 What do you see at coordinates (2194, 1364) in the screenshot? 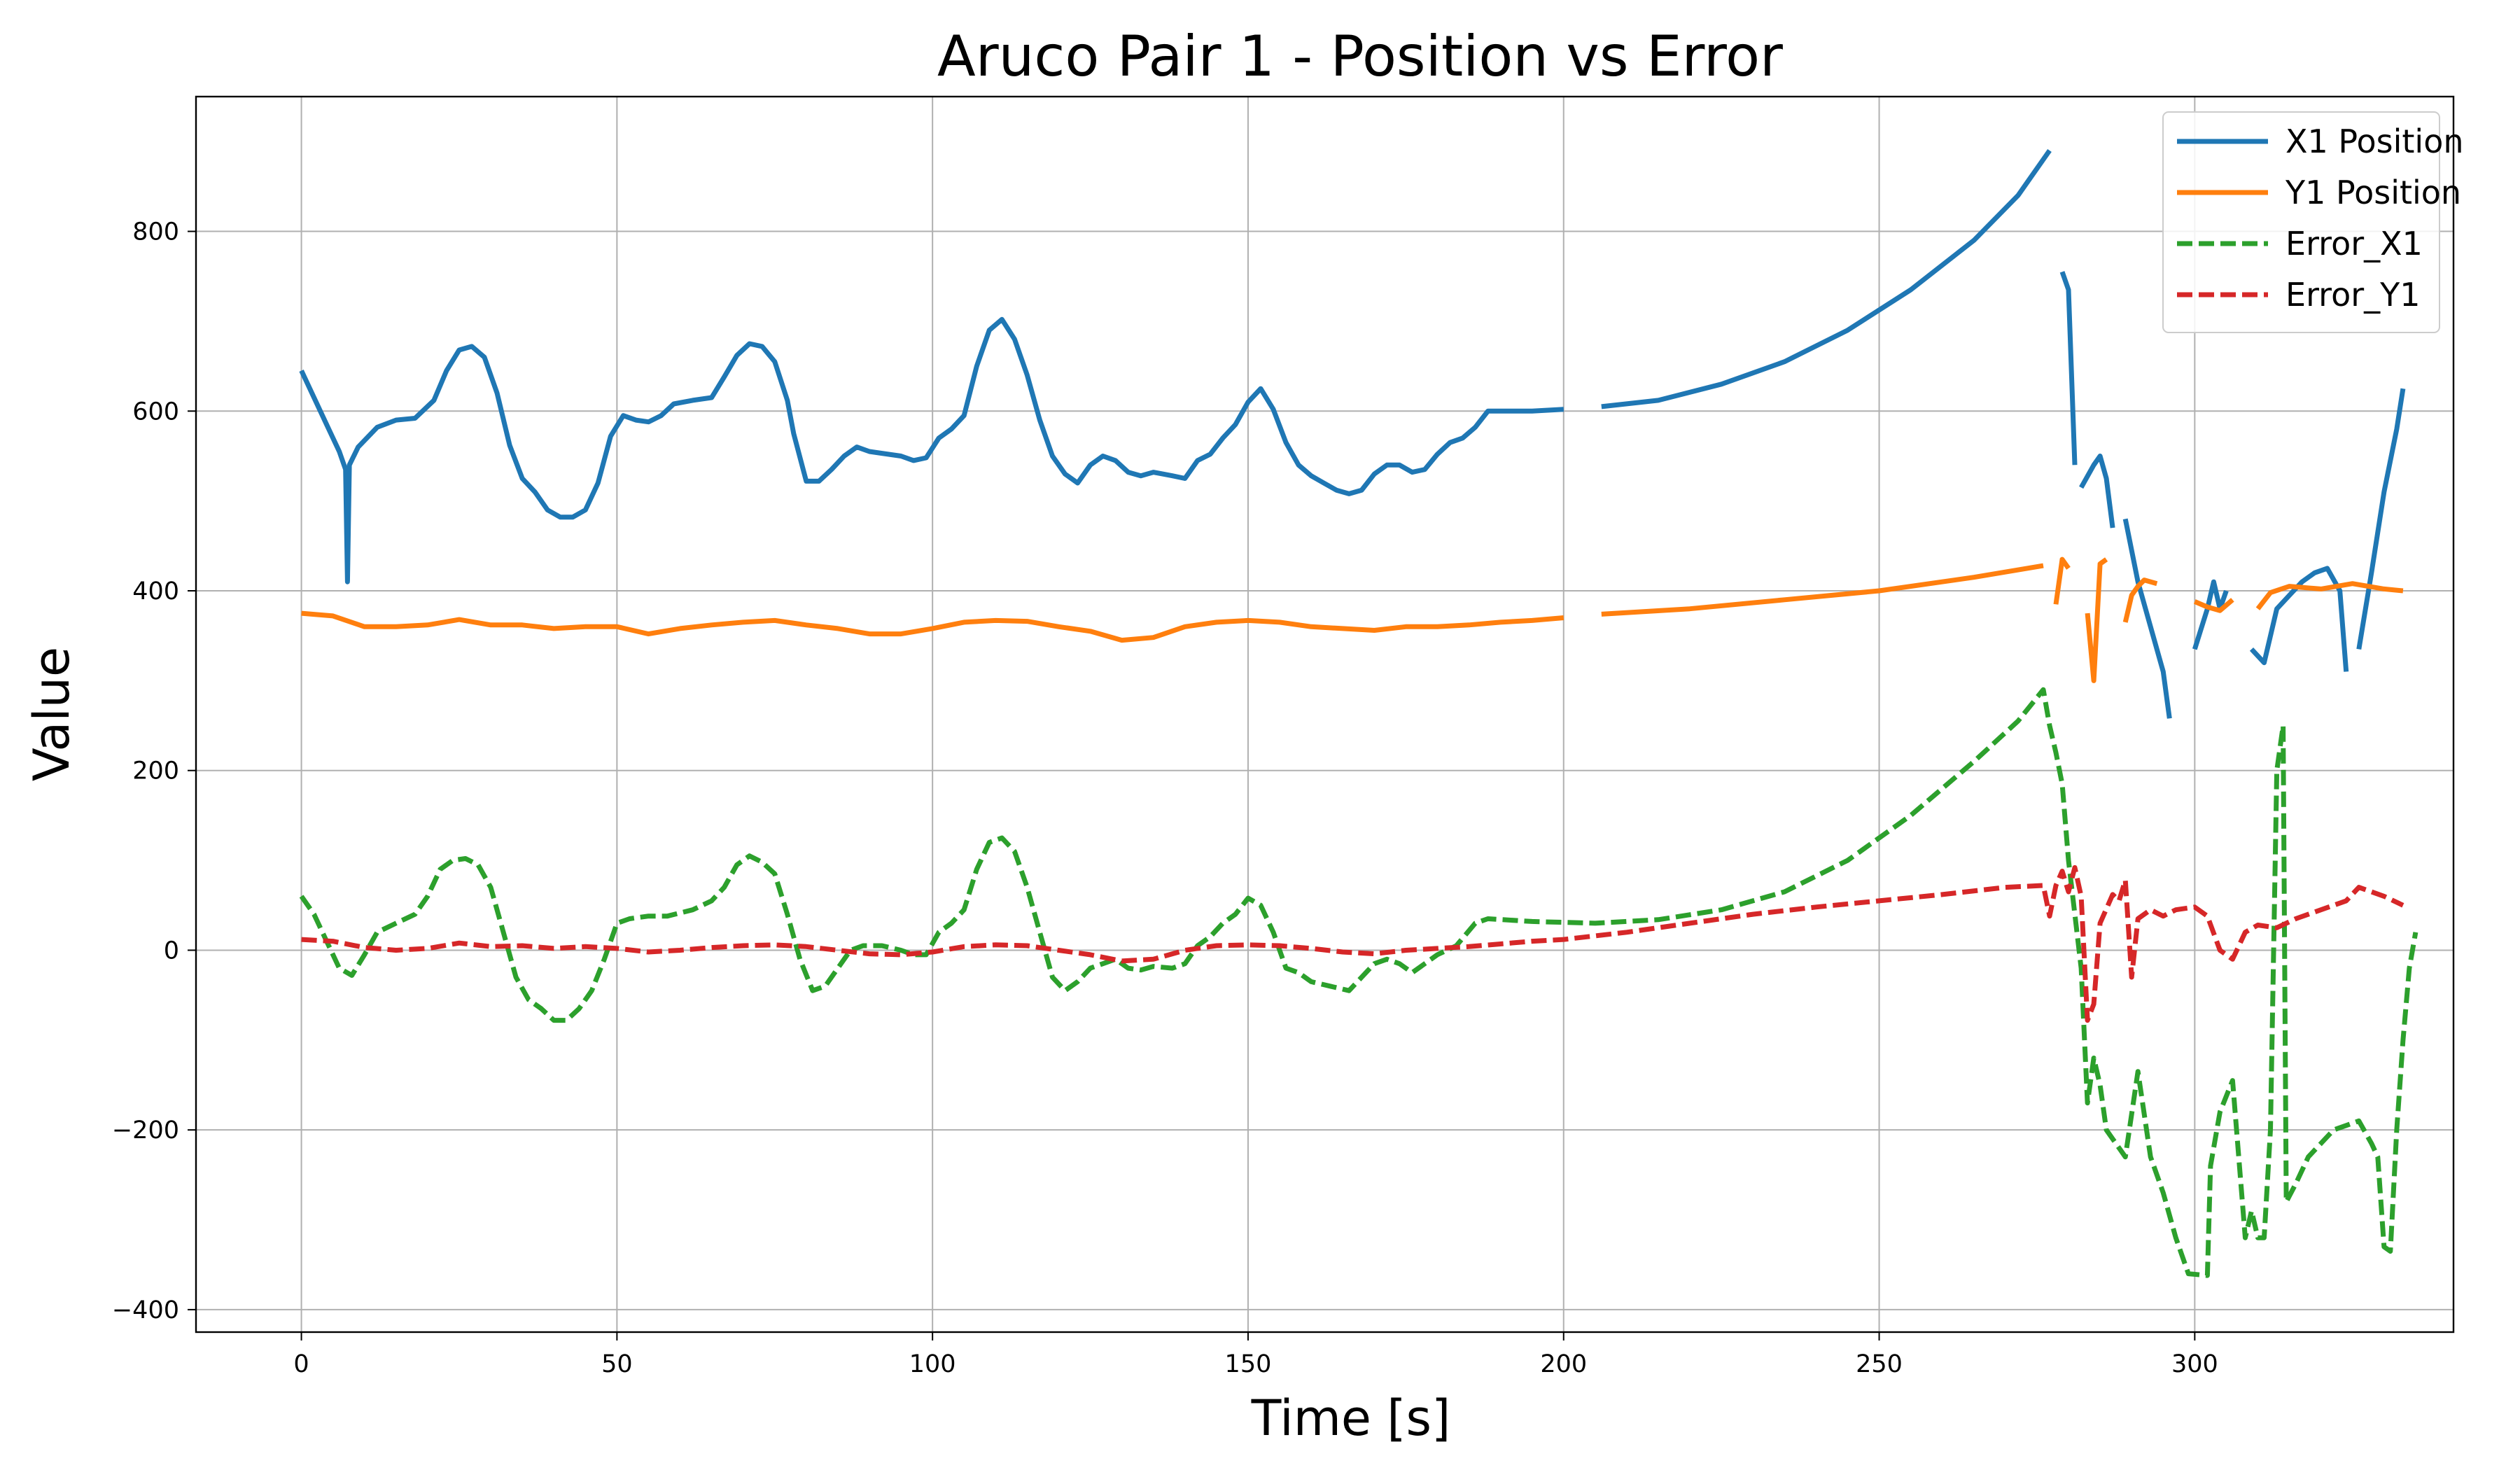
I see `x-tick-label: 300` at bounding box center [2194, 1364].